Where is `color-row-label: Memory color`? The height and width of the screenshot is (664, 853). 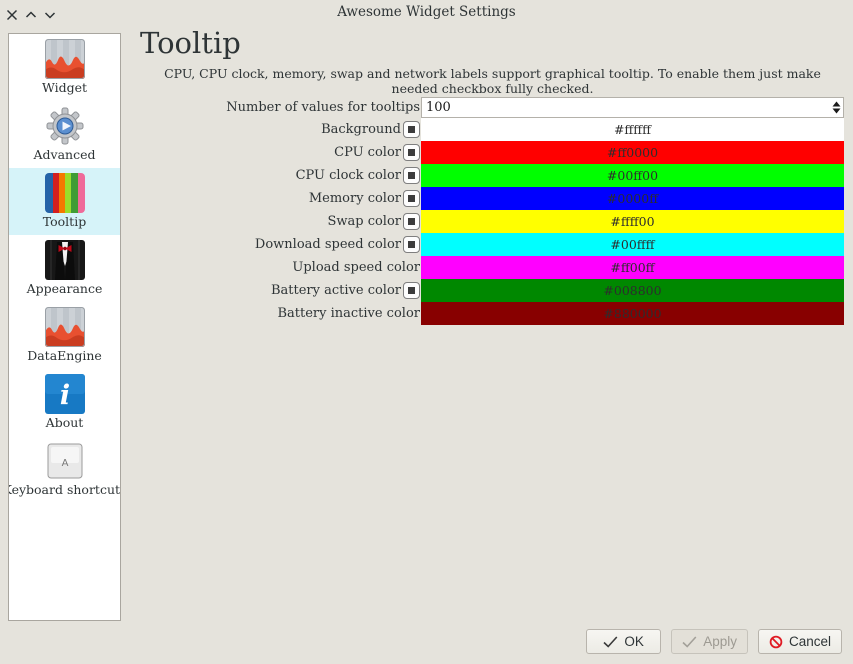 color-row-label: Memory color is located at coordinates (354, 198).